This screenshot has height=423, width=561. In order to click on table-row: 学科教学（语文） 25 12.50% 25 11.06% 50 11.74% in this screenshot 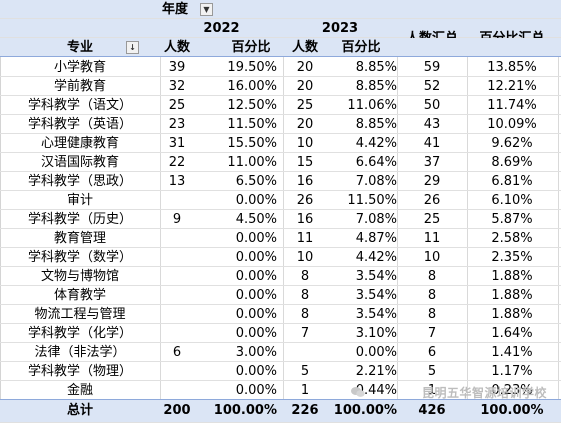, I will do `click(280, 105)`.